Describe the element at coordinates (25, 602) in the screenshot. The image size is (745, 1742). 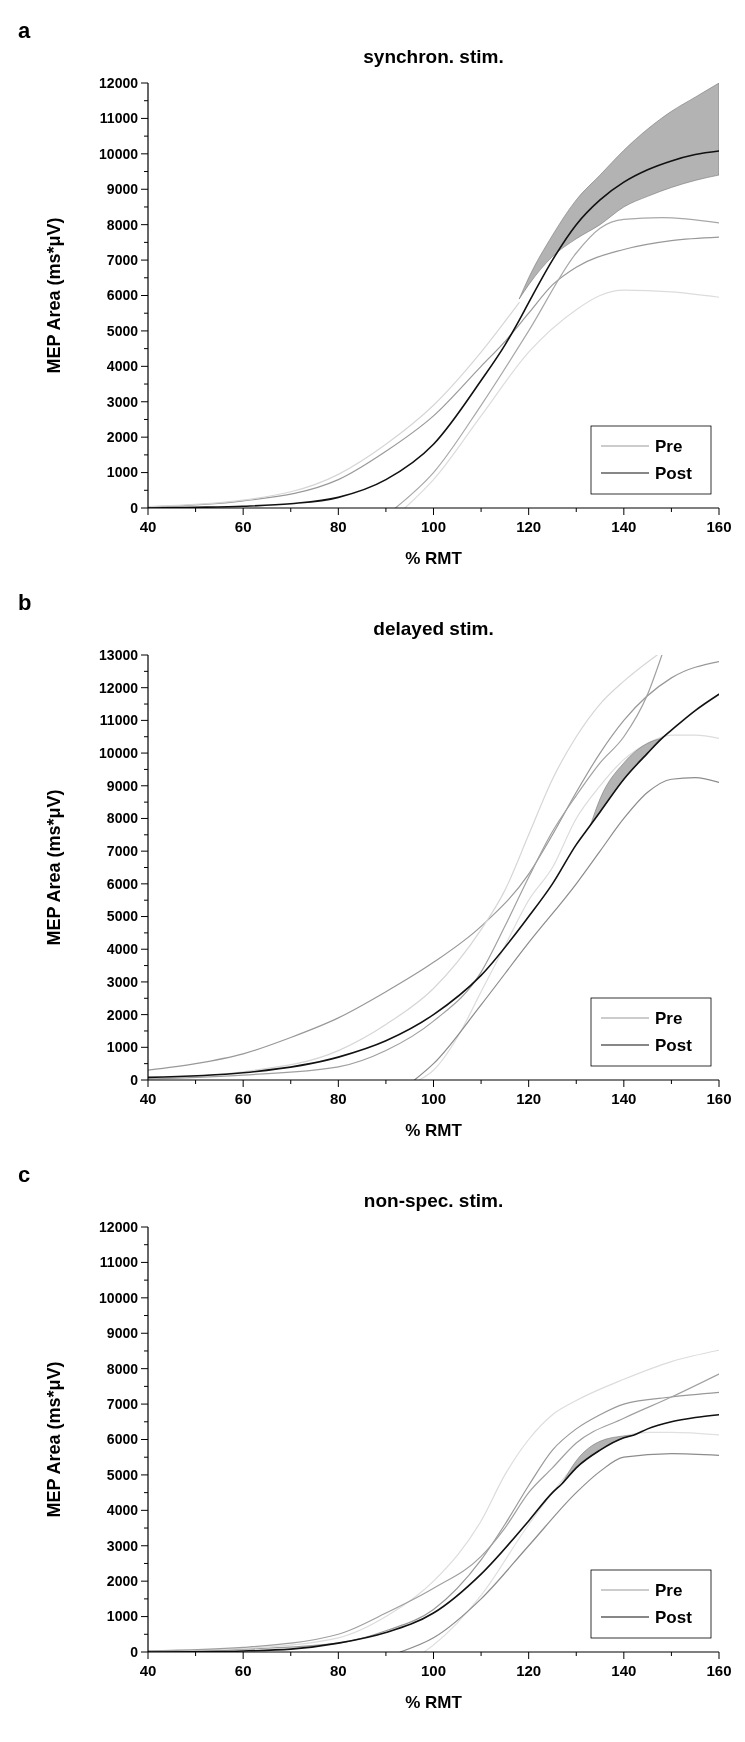
I see `text: b` at that location.